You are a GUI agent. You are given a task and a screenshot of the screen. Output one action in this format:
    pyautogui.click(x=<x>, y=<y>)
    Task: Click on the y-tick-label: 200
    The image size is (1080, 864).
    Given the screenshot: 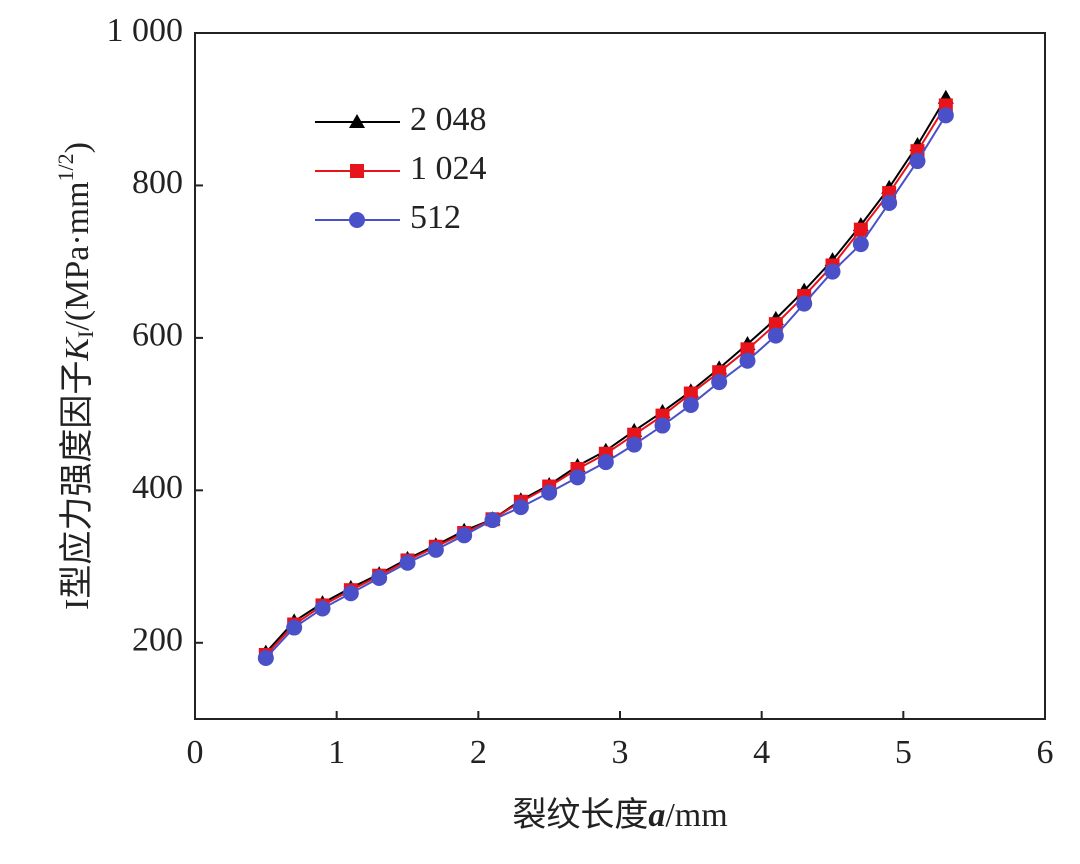 What is the action you would take?
    pyautogui.click(x=157, y=640)
    